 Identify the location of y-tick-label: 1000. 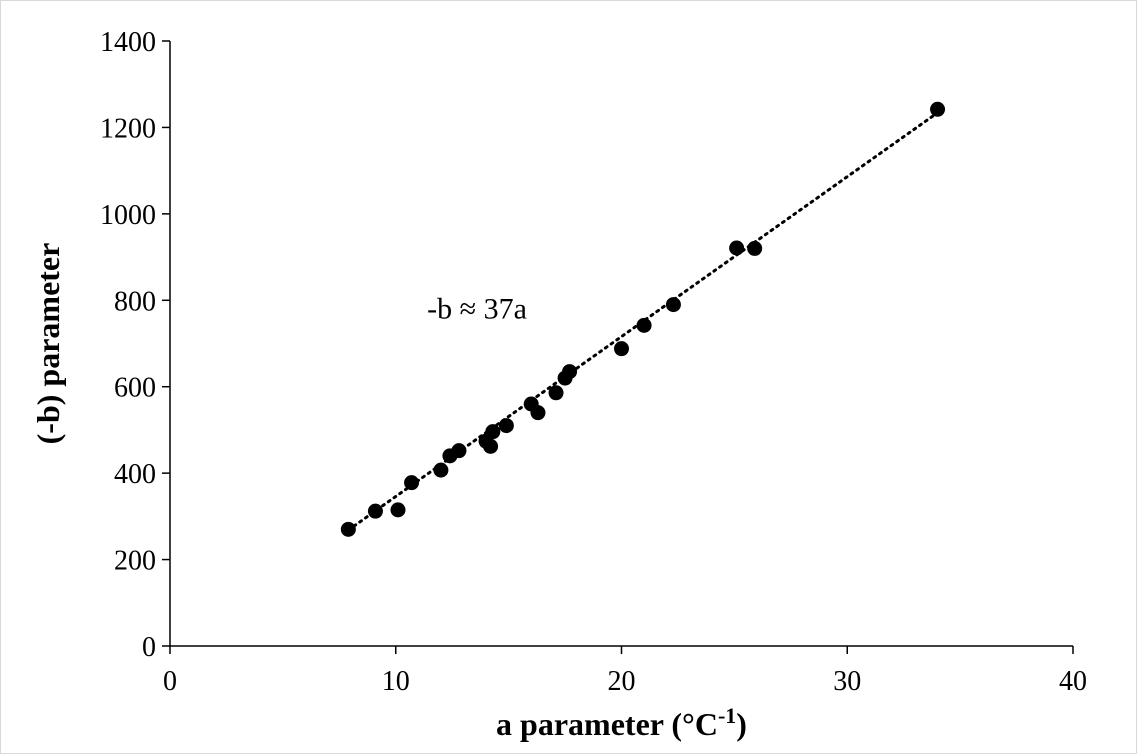
(128, 215).